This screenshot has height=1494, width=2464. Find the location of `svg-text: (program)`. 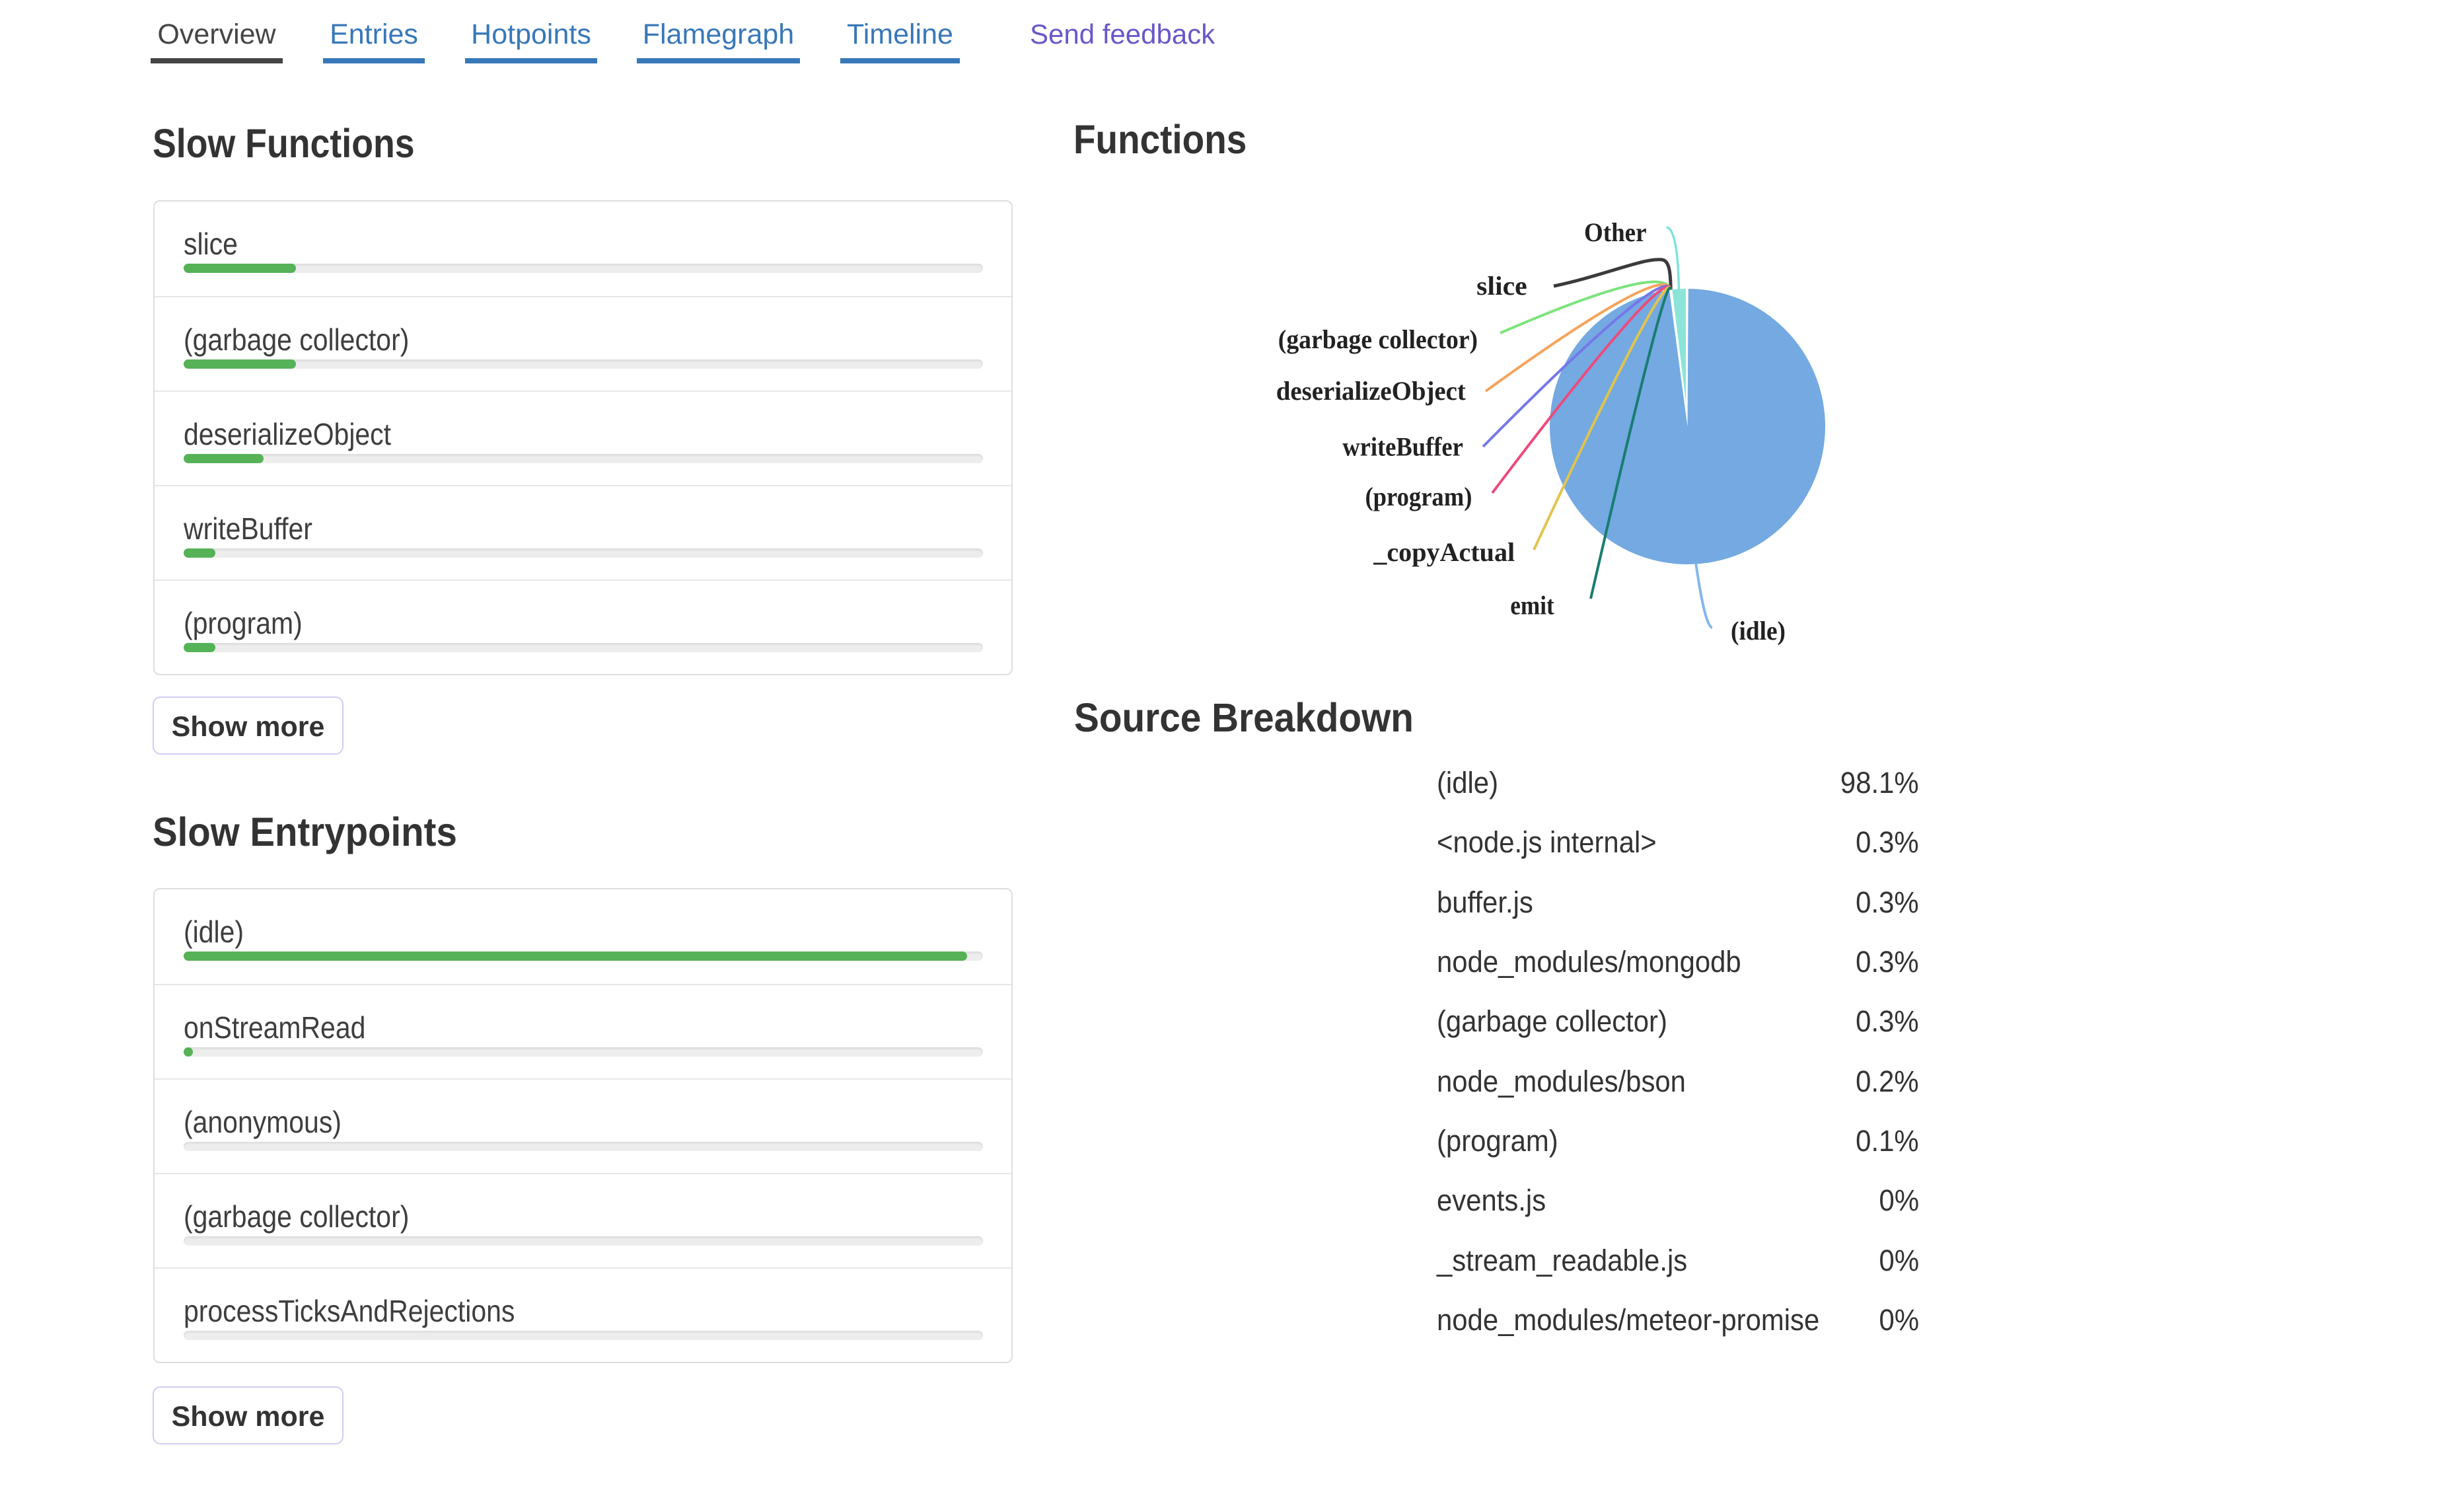

svg-text: (program) is located at coordinates (1418, 496).